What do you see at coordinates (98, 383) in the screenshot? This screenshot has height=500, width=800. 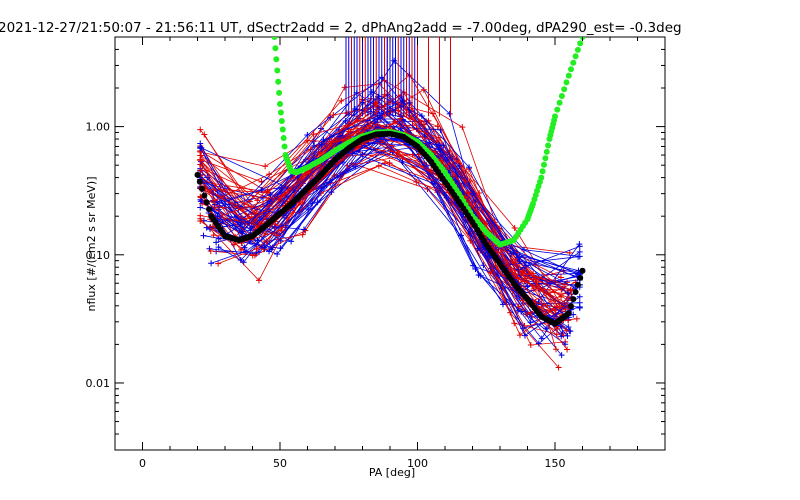 I see `y-tick-label: 0.01` at bounding box center [98, 383].